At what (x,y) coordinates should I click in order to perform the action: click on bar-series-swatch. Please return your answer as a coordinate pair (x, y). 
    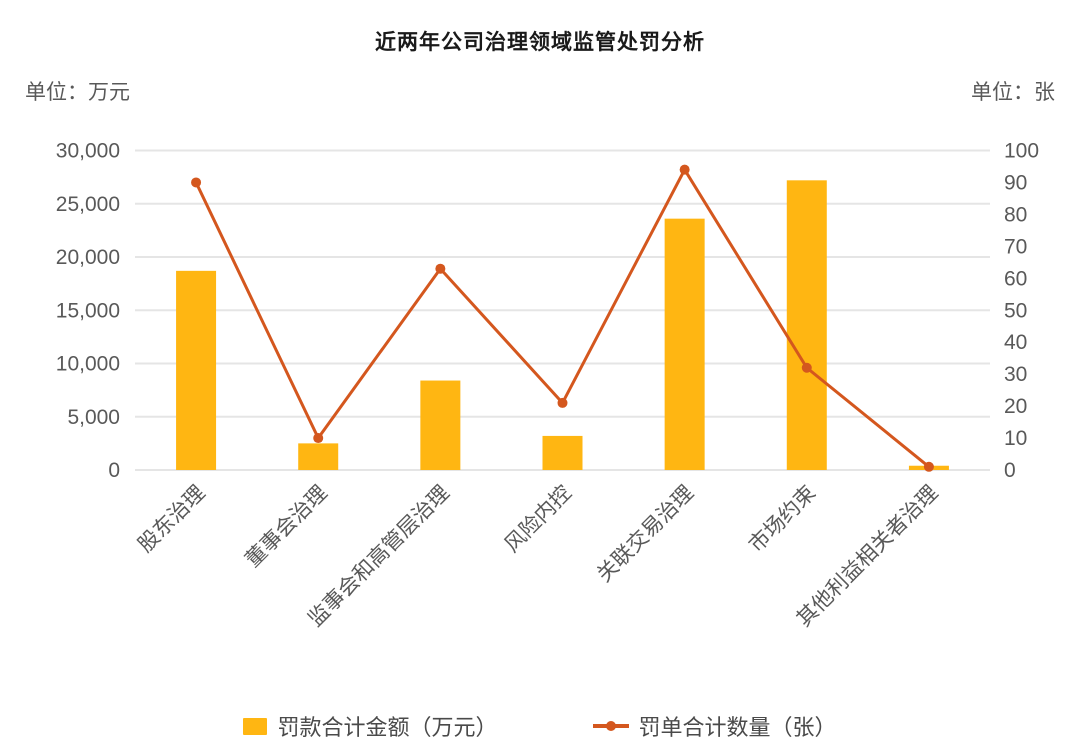
    Looking at the image, I should click on (255, 726).